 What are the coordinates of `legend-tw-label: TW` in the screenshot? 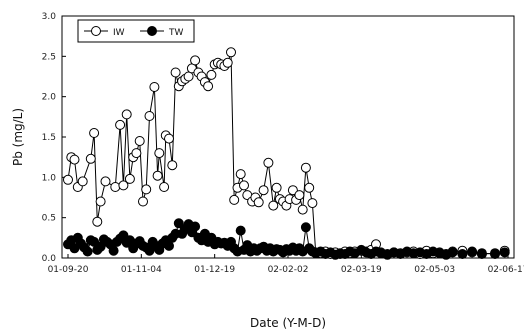 It's located at (175, 33).